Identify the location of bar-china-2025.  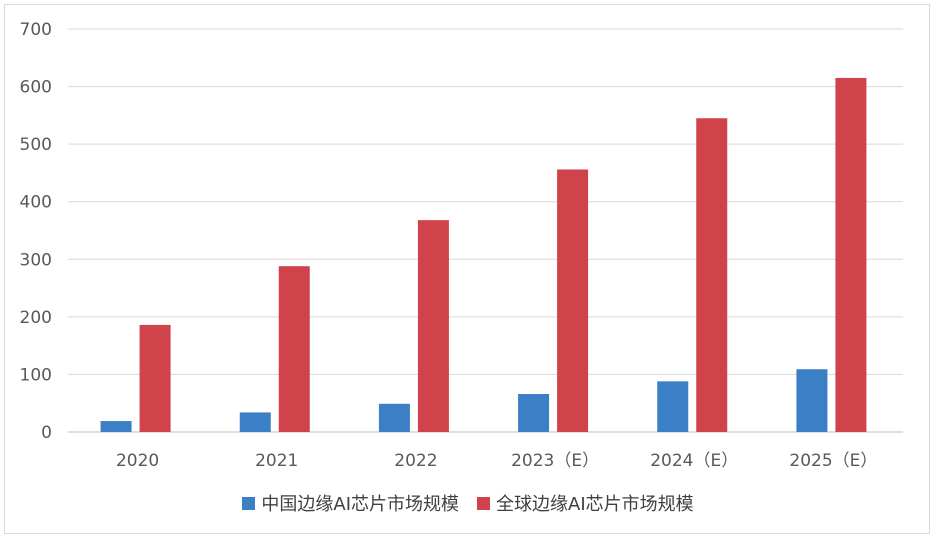
(812, 400).